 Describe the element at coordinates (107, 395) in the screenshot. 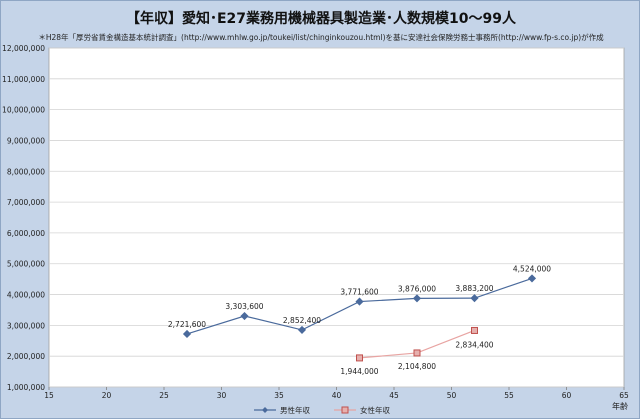

I see `x-tick-label: 20` at that location.